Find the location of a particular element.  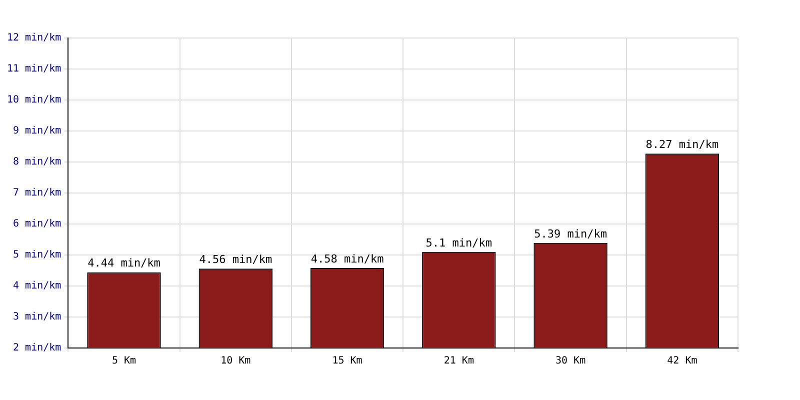

data-label: 5.1 min/km is located at coordinates (459, 243).